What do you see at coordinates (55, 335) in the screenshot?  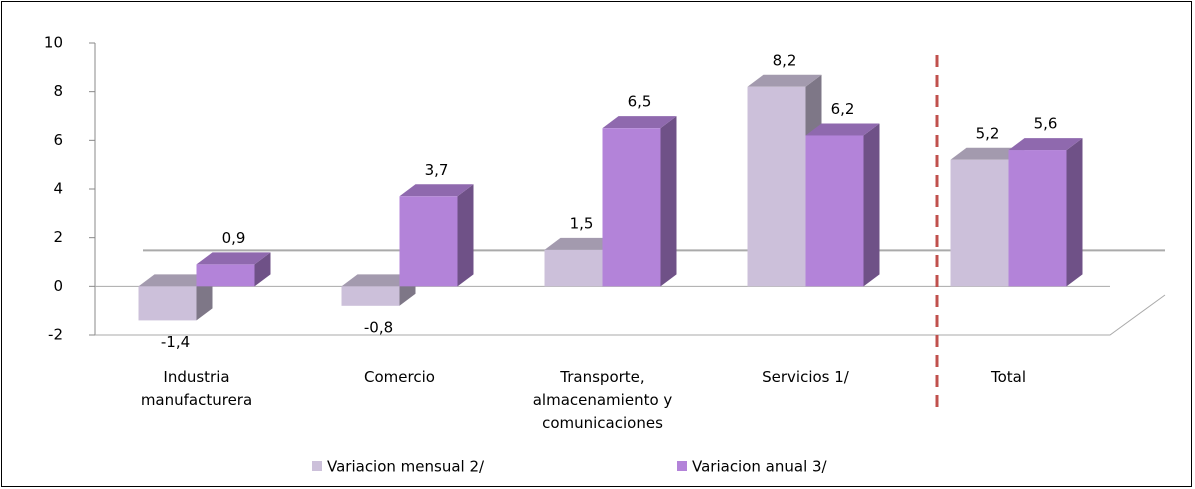 I see `y-tick-label: -2` at bounding box center [55, 335].